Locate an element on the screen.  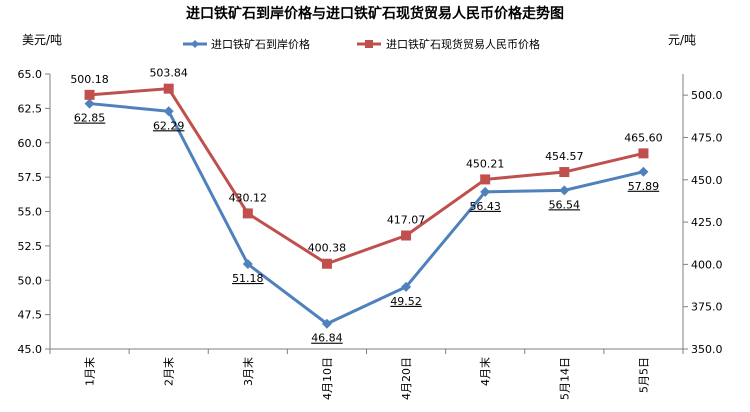
legend: 进口铁矿石到岸价格 进口铁矿石现货贸易人民币价格 is located at coordinates (361, 44).